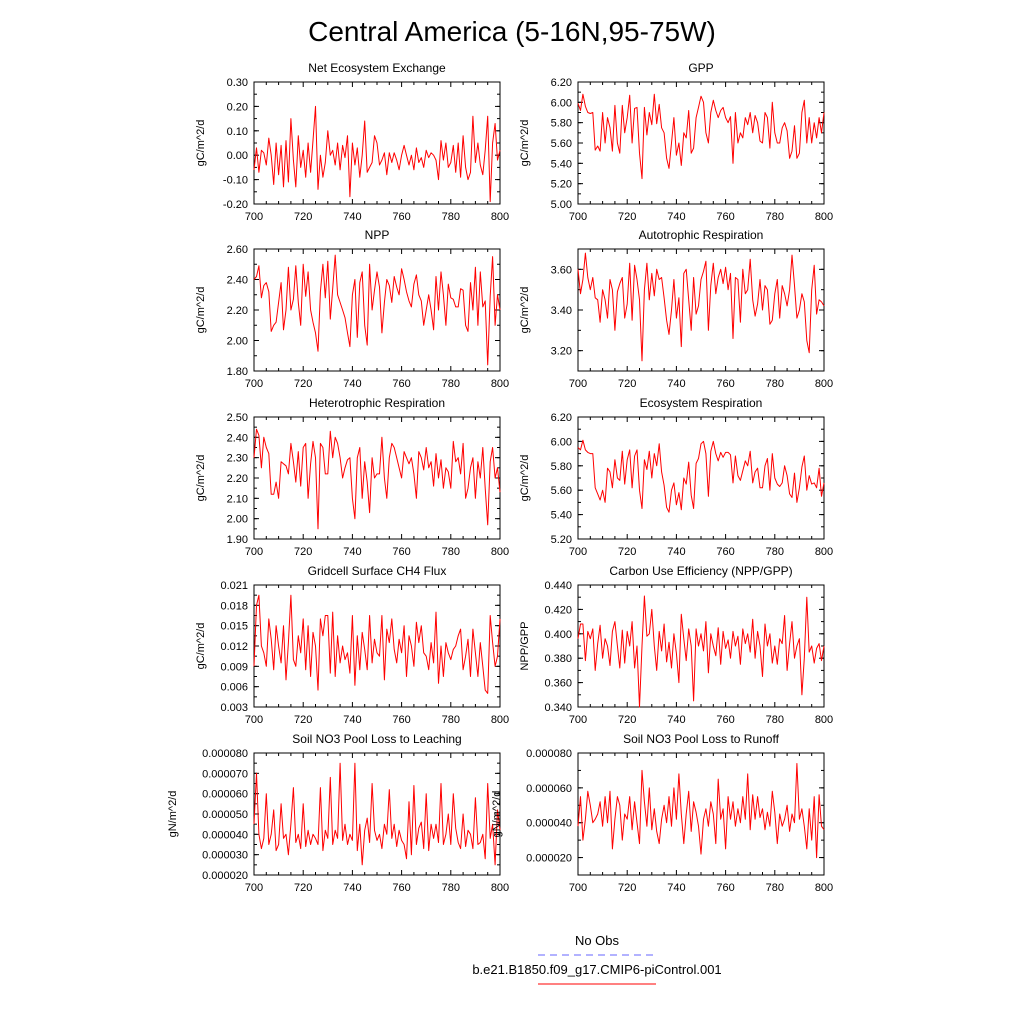  I want to click on y-tick-label: 2.60, so click(237, 250).